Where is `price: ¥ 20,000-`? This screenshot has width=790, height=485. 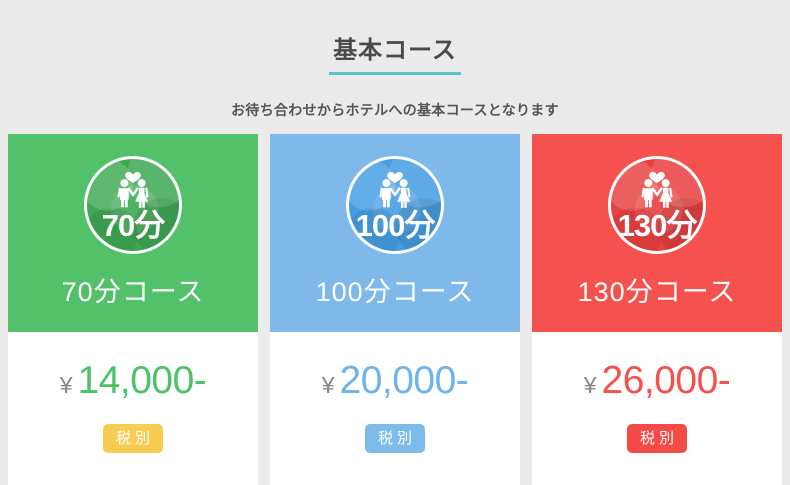
price: ¥ 20,000- is located at coordinates (395, 381).